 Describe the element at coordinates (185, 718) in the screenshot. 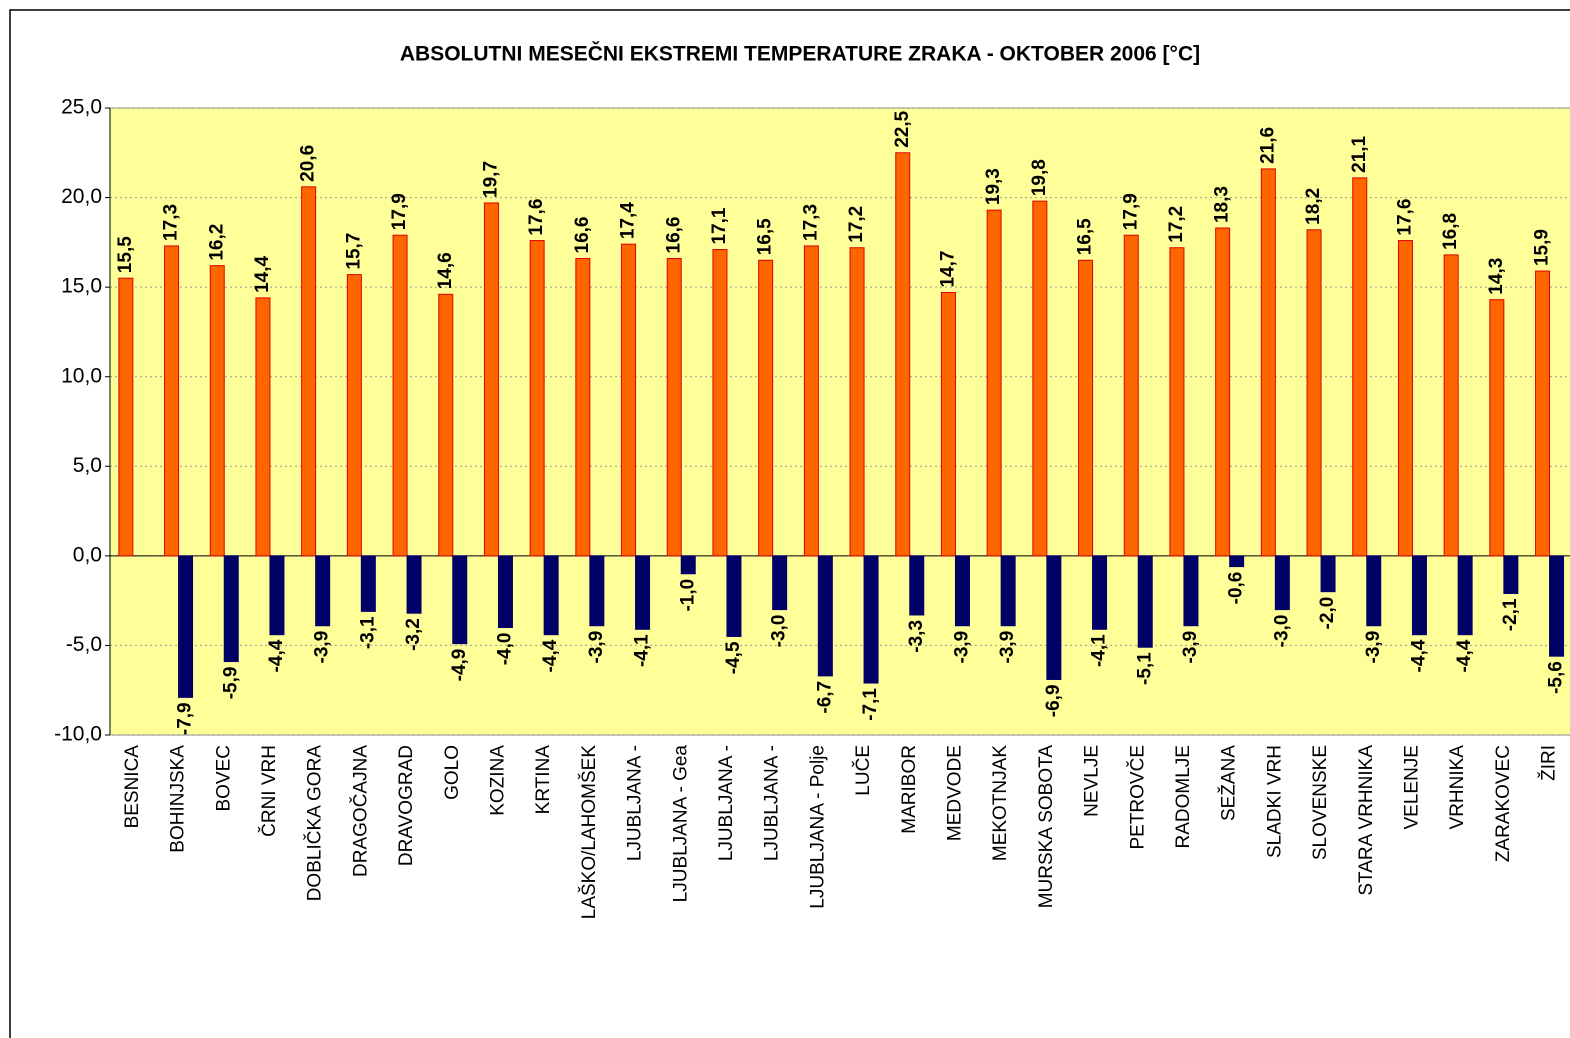

I see `data-label: -7,9` at that location.